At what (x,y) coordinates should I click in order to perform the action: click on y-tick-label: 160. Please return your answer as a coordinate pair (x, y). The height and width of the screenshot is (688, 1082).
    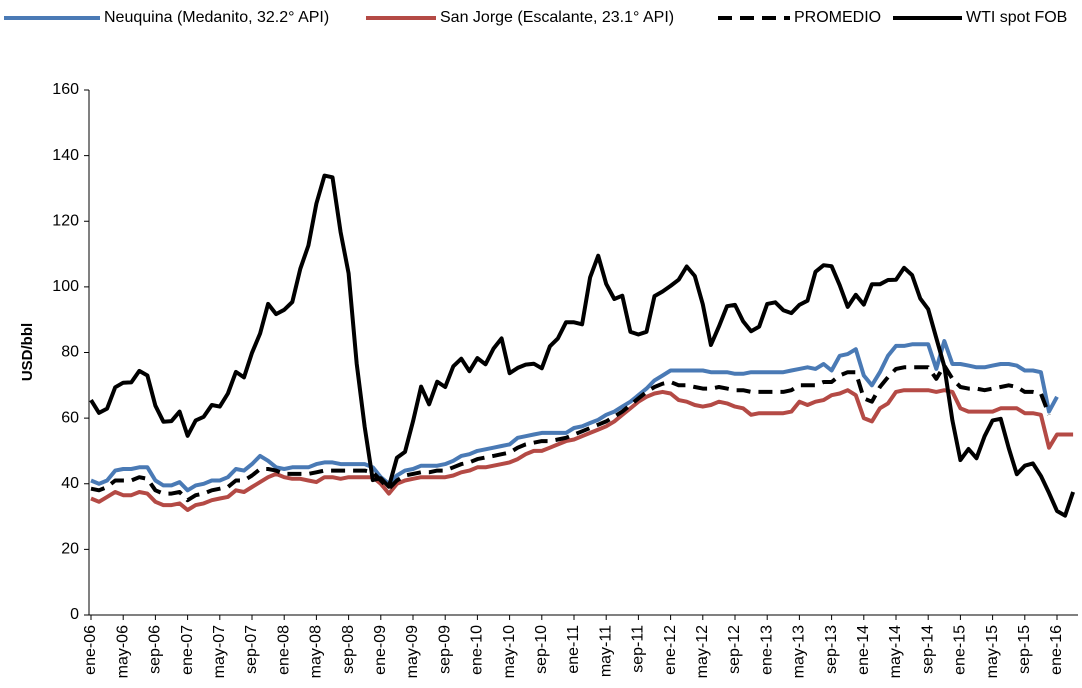
    Looking at the image, I should click on (65, 89).